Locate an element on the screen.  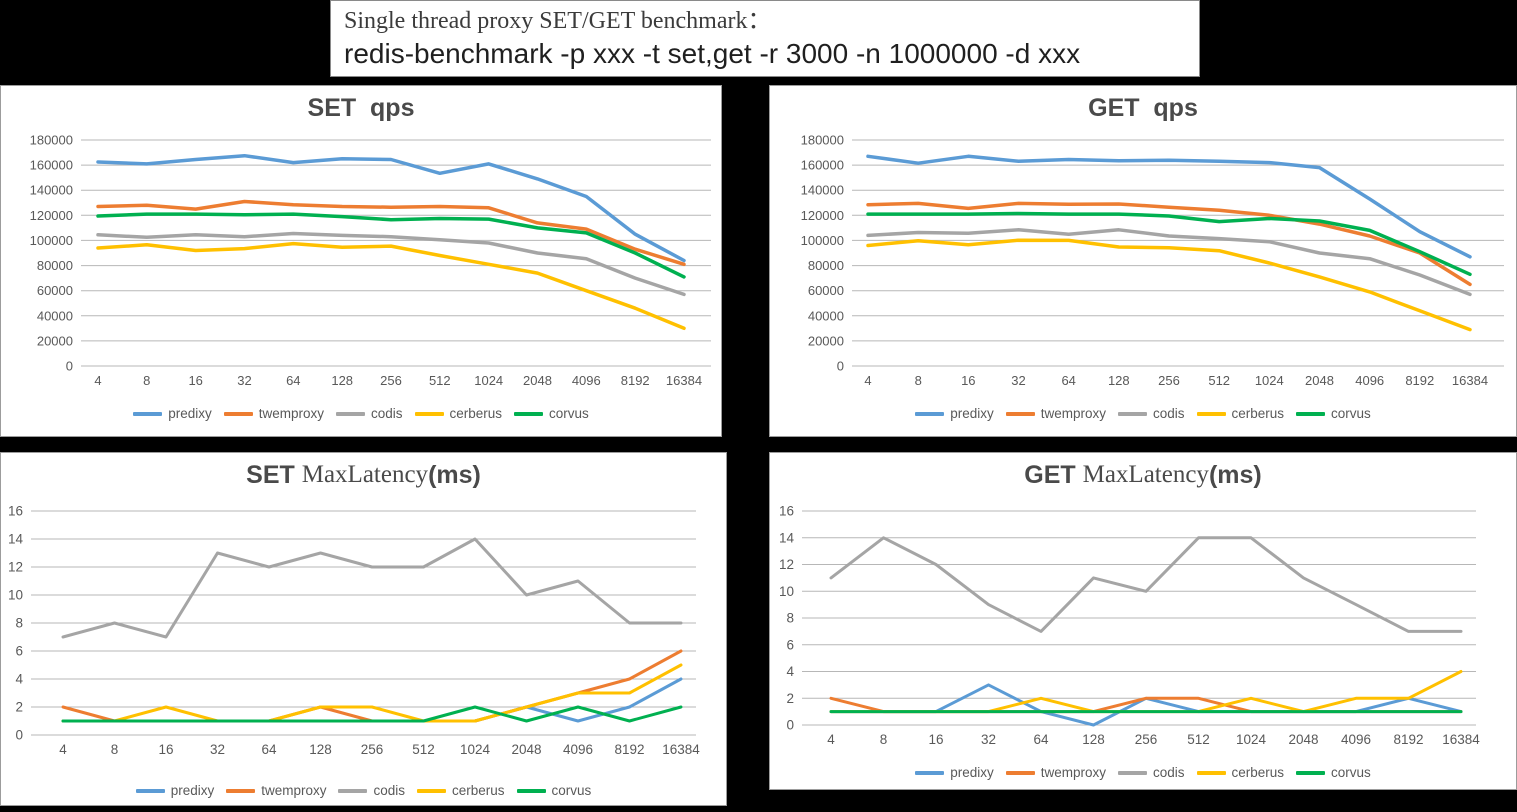
legend-item-twemproxy: twemproxy is located at coordinates (1055, 772).